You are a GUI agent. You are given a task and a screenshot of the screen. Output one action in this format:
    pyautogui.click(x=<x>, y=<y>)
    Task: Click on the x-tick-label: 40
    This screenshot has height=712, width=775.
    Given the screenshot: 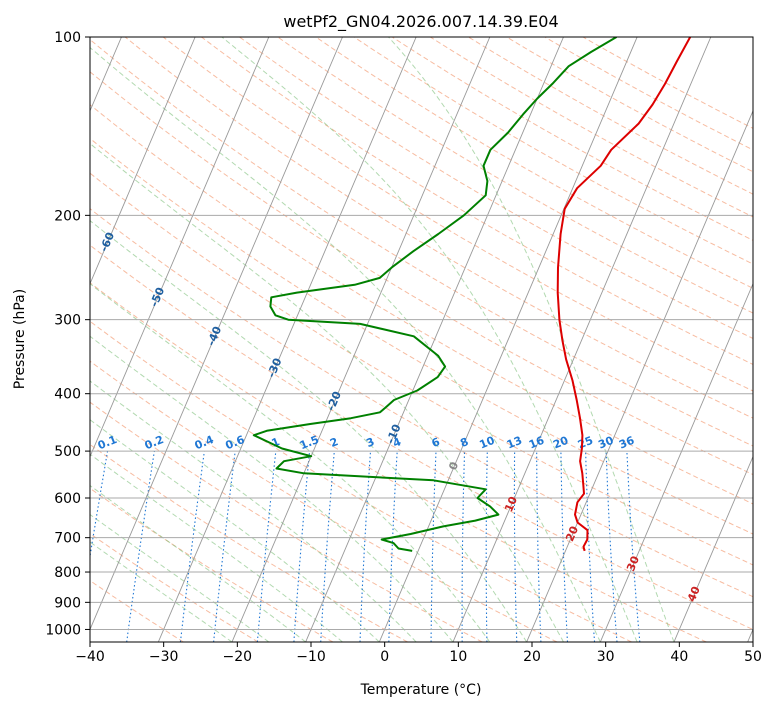 What is the action you would take?
    pyautogui.click(x=679, y=657)
    